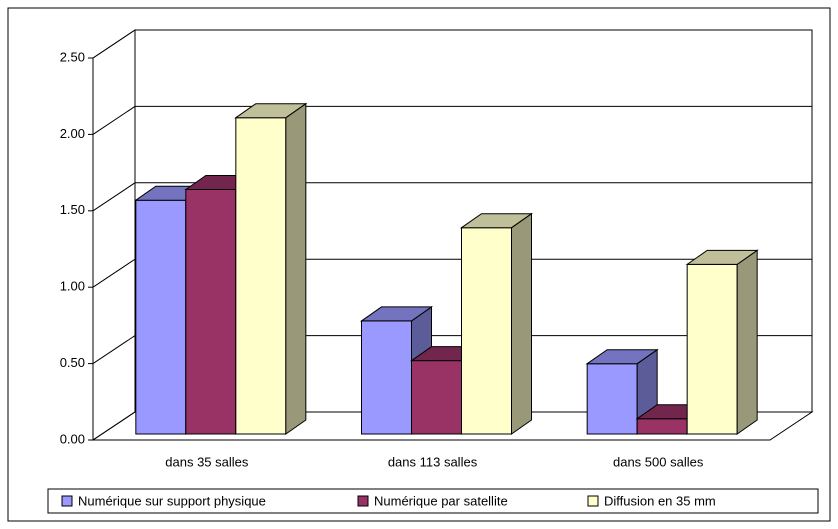  Describe the element at coordinates (658, 461) in the screenshot. I see `x-tick-label: dans 500 salles` at that location.